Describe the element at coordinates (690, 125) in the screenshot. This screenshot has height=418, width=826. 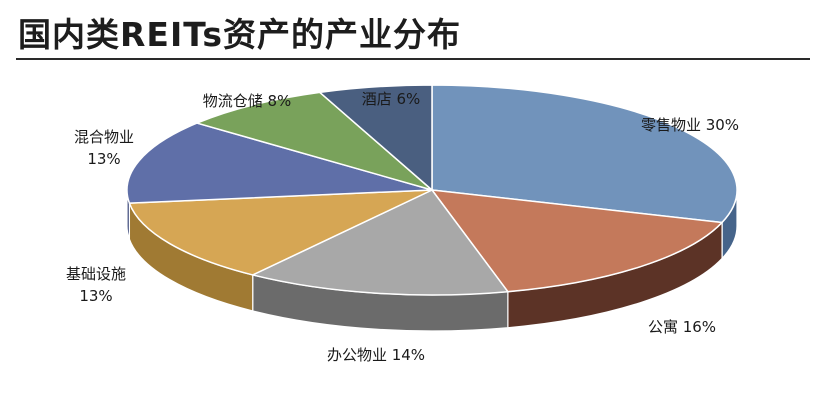
I see `data-label-1: 零售物业 30%` at that location.